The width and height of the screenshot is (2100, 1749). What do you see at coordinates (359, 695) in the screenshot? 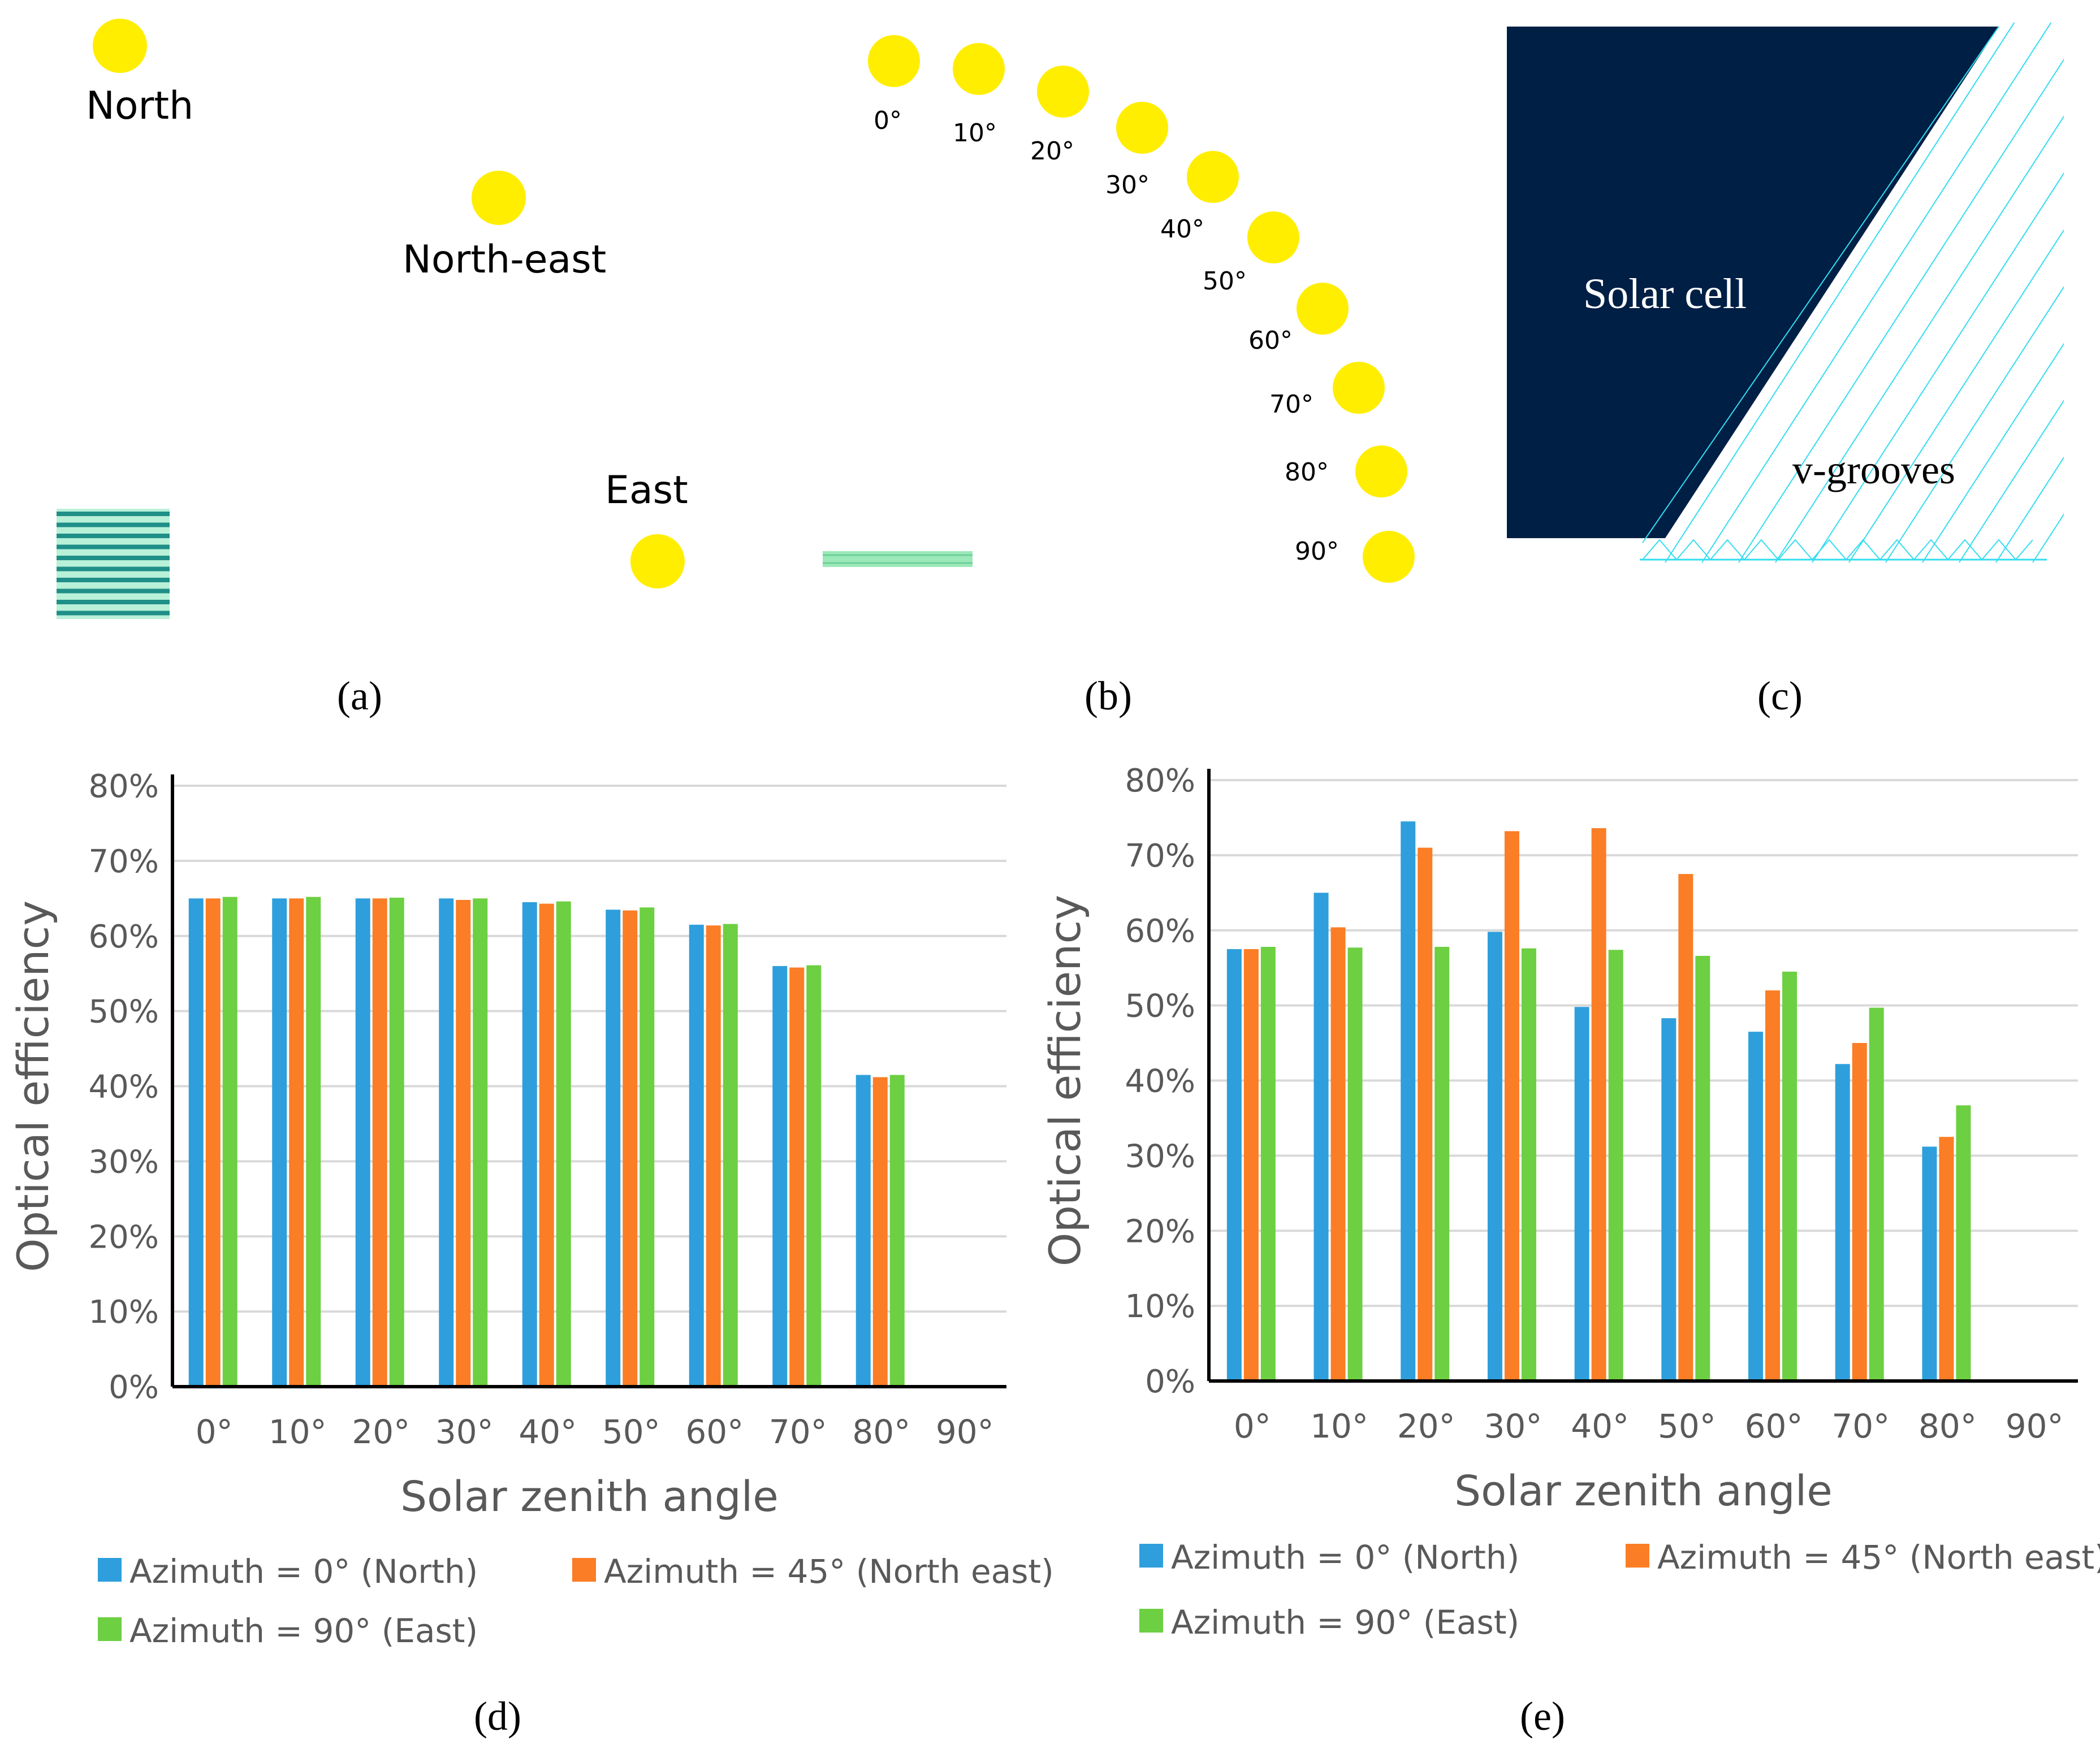
I see `caption-a: (a)` at bounding box center [359, 695].